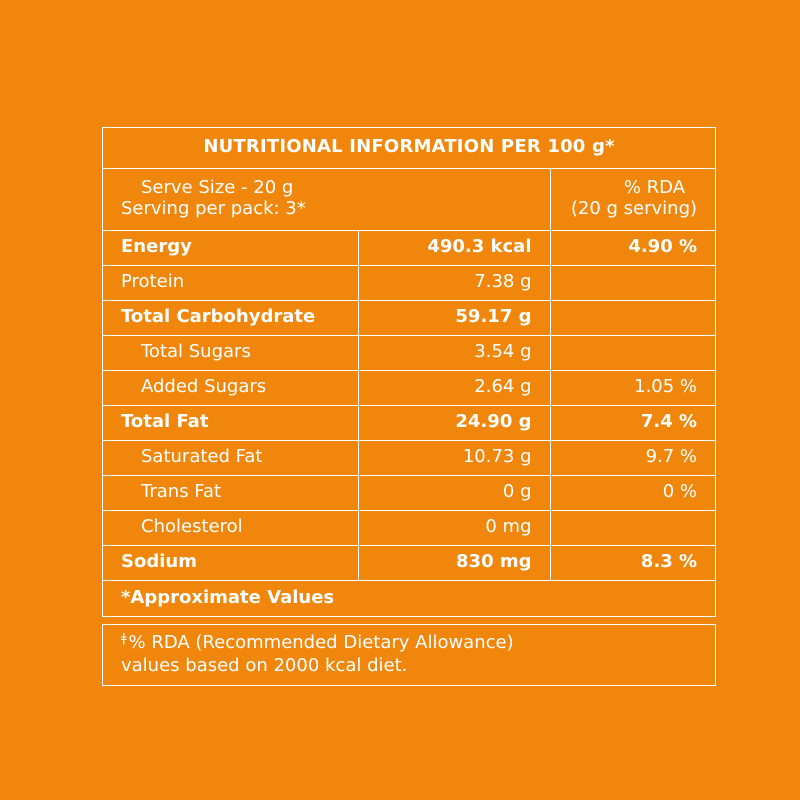 This screenshot has height=800, width=800. Describe the element at coordinates (454, 492) in the screenshot. I see `nutrient-amount: 0 g` at that location.